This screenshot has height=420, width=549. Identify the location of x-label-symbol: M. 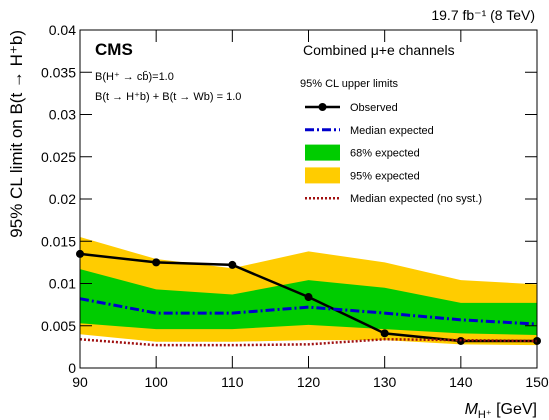
(472, 409).